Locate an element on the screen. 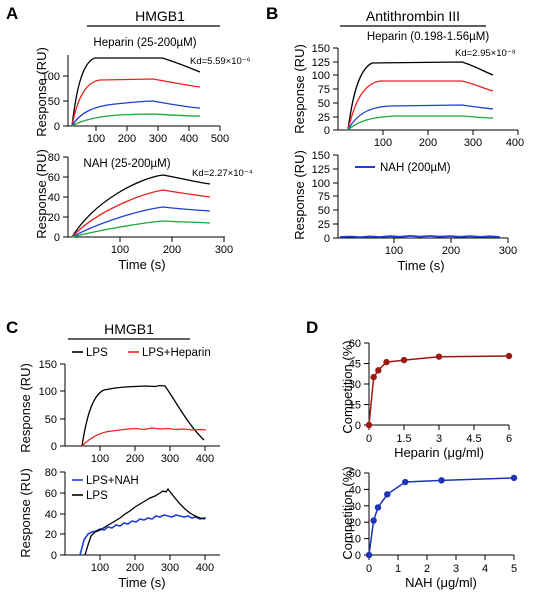 The height and width of the screenshot is (603, 533). panel-d-bottom-ytick: 50 is located at coordinates (355, 474).